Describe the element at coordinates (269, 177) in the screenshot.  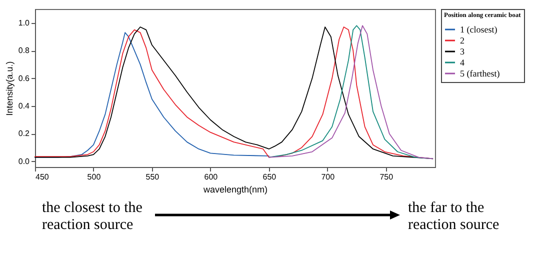
I see `x-tick-label: 650` at that location.